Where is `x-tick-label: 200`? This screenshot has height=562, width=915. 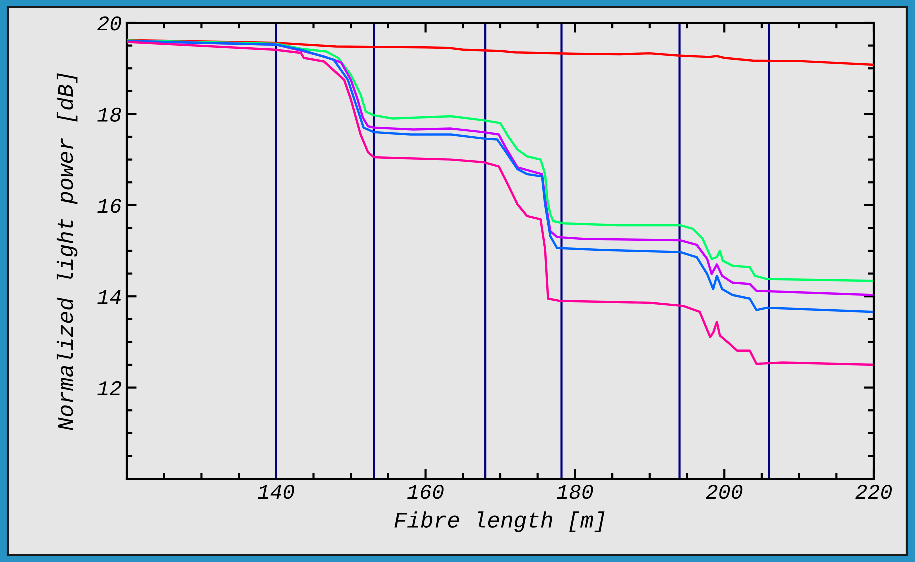 x-tick-label: 200 is located at coordinates (724, 492).